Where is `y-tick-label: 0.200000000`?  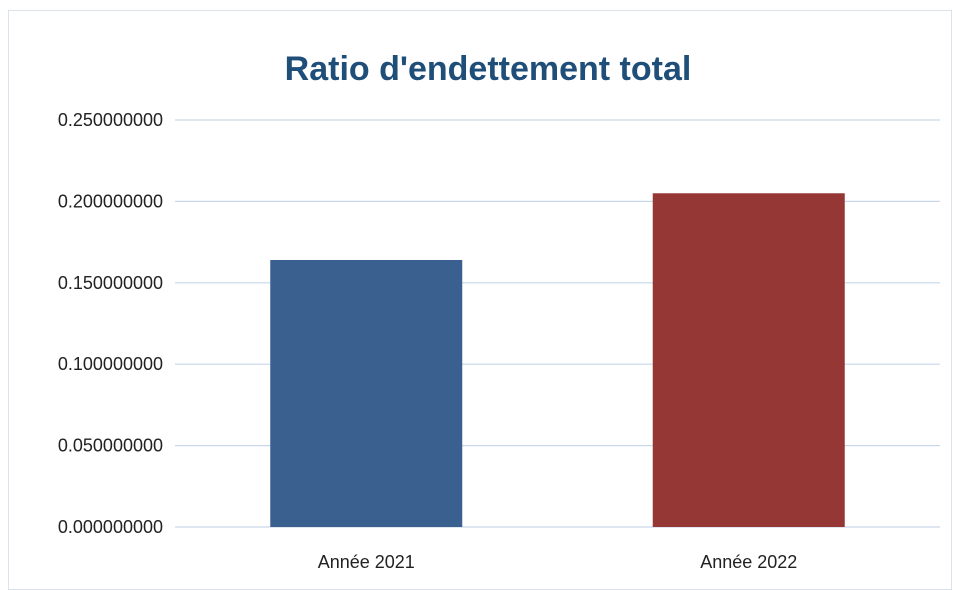
y-tick-label: 0.200000000 is located at coordinates (110, 201).